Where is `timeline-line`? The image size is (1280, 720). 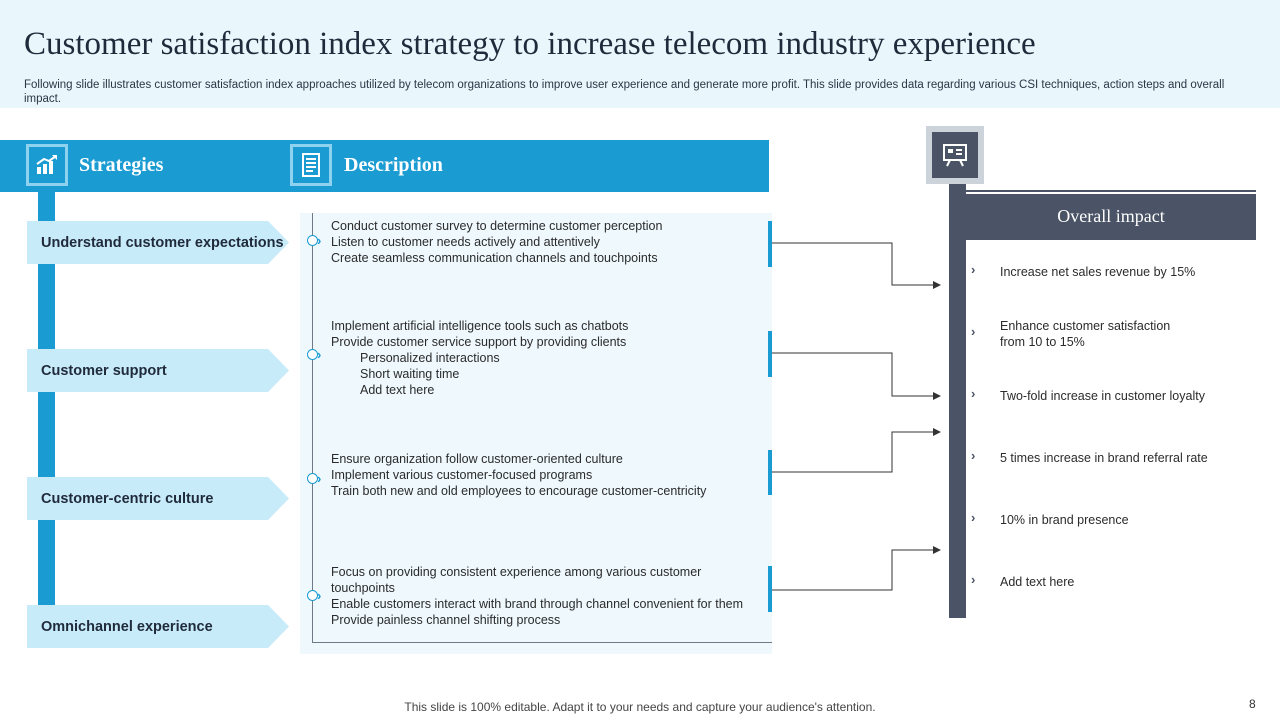 timeline-line is located at coordinates (312, 428).